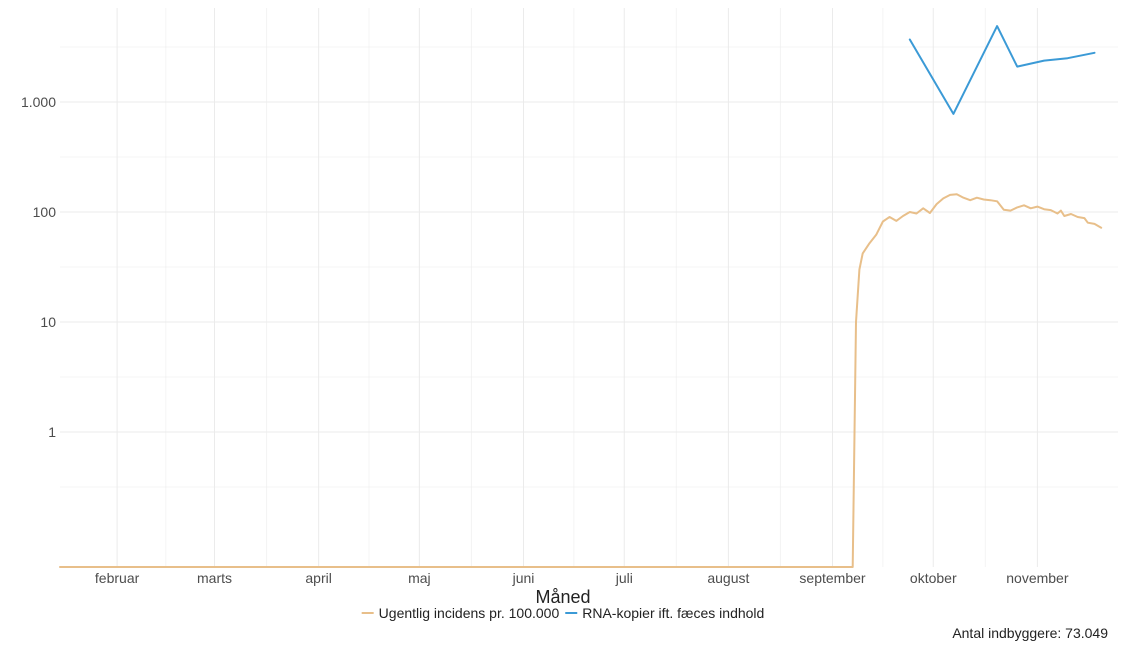  What do you see at coordinates (624, 578) in the screenshot?
I see `x-tick-label: juli` at bounding box center [624, 578].